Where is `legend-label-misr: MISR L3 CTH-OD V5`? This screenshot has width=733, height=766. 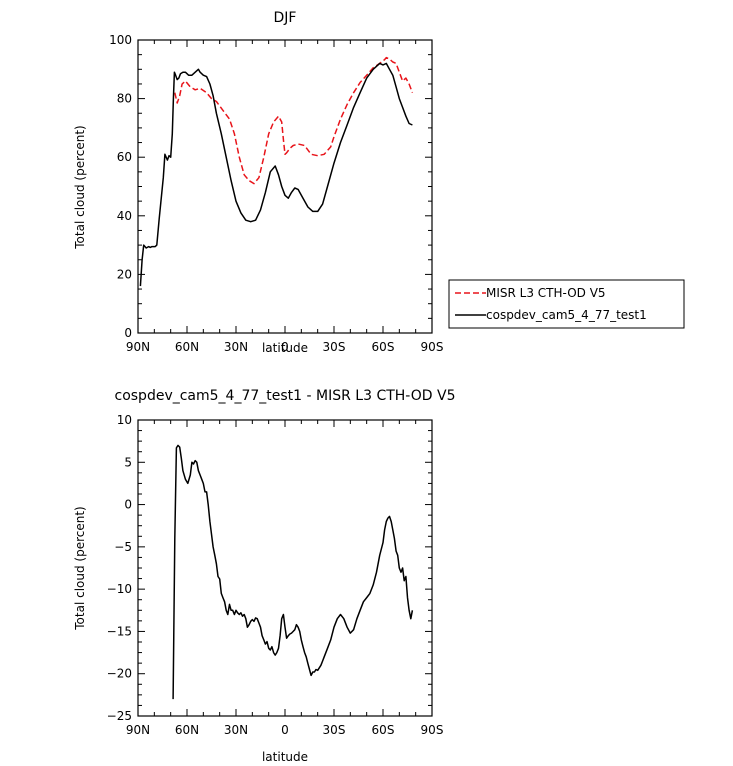 legend-label-misr: MISR L3 CTH-OD V5 is located at coordinates (546, 293).